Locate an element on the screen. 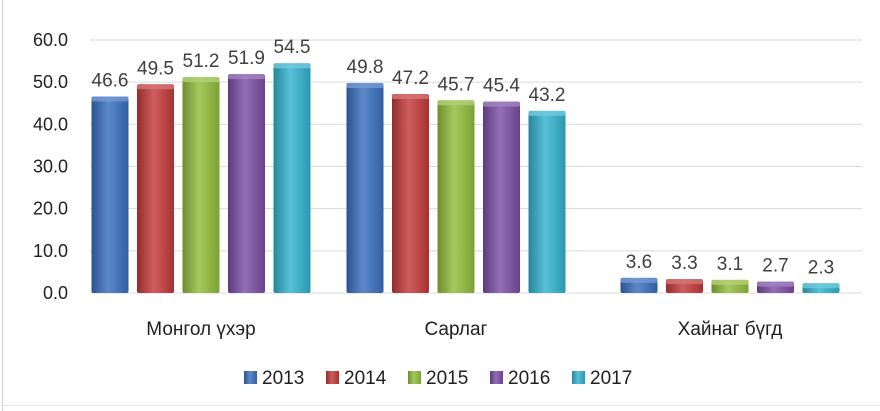 The height and width of the screenshot is (411, 880). data-label: 47.2 is located at coordinates (410, 78).